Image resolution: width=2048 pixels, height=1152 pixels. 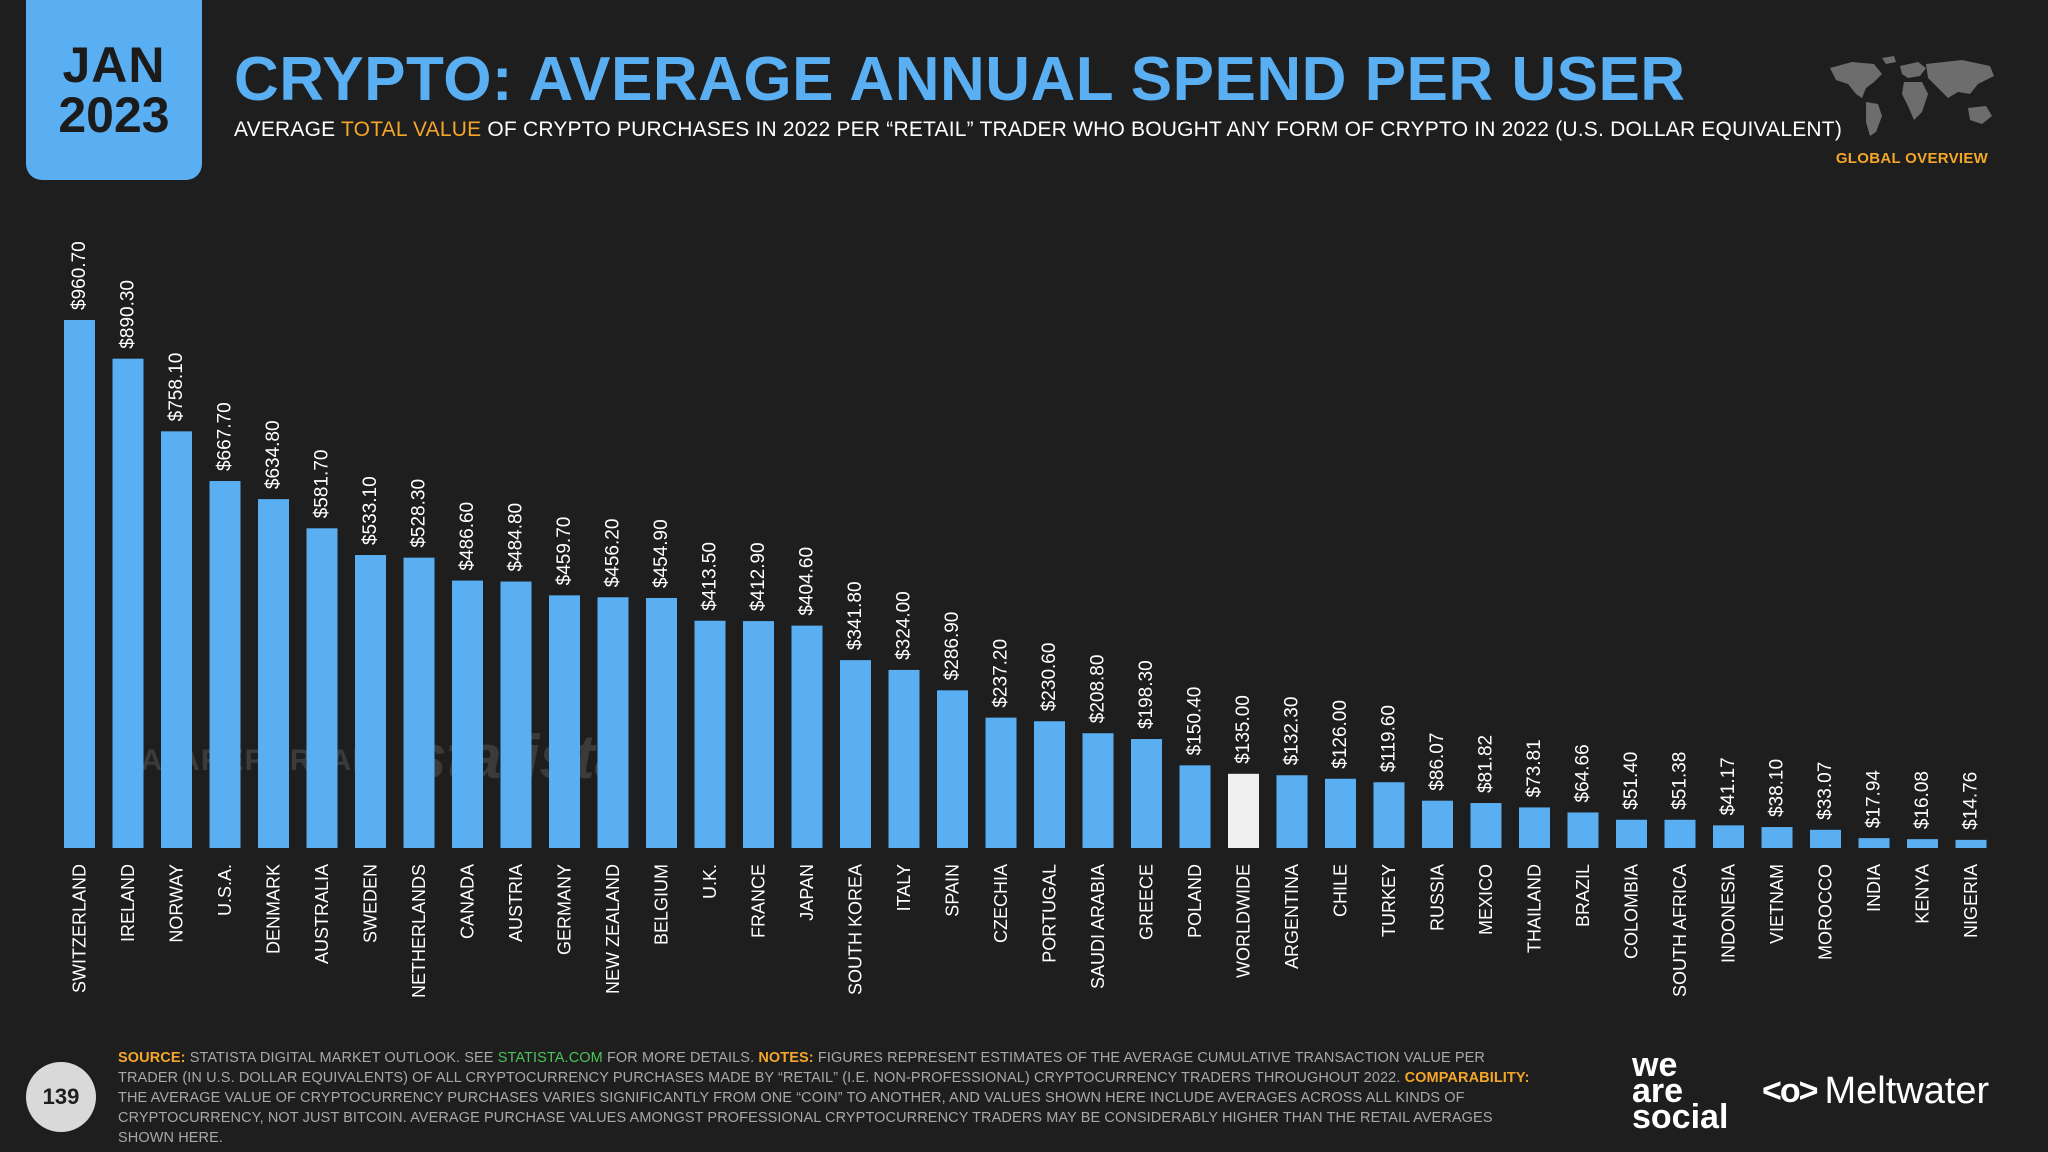 I want to click on bar-argentina, so click(x=1292, y=811).